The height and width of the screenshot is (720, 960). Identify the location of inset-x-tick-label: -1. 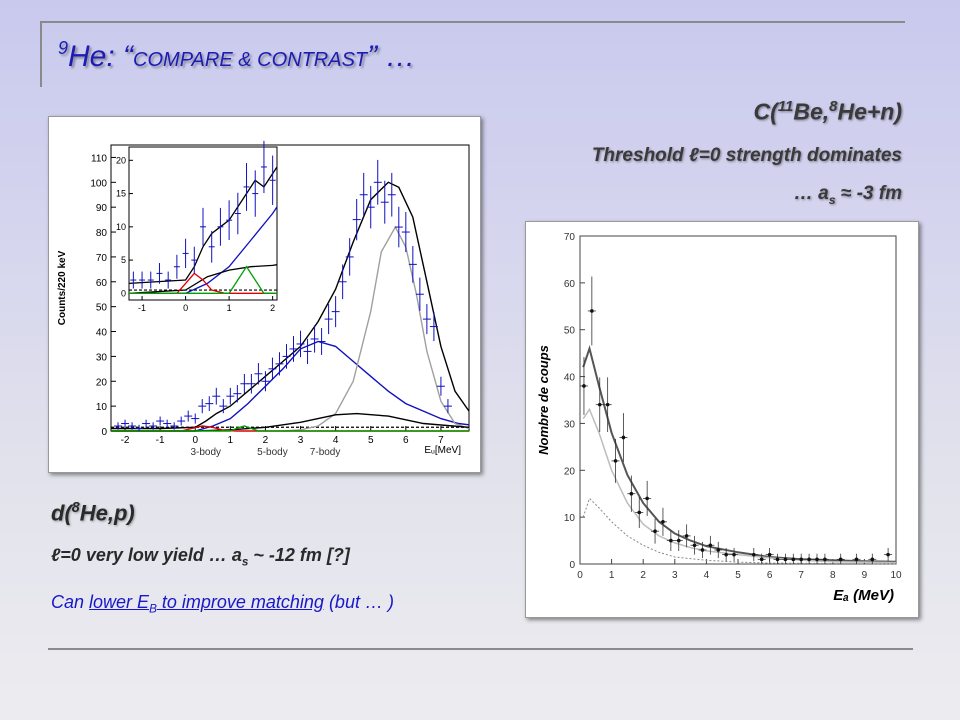
(142, 308).